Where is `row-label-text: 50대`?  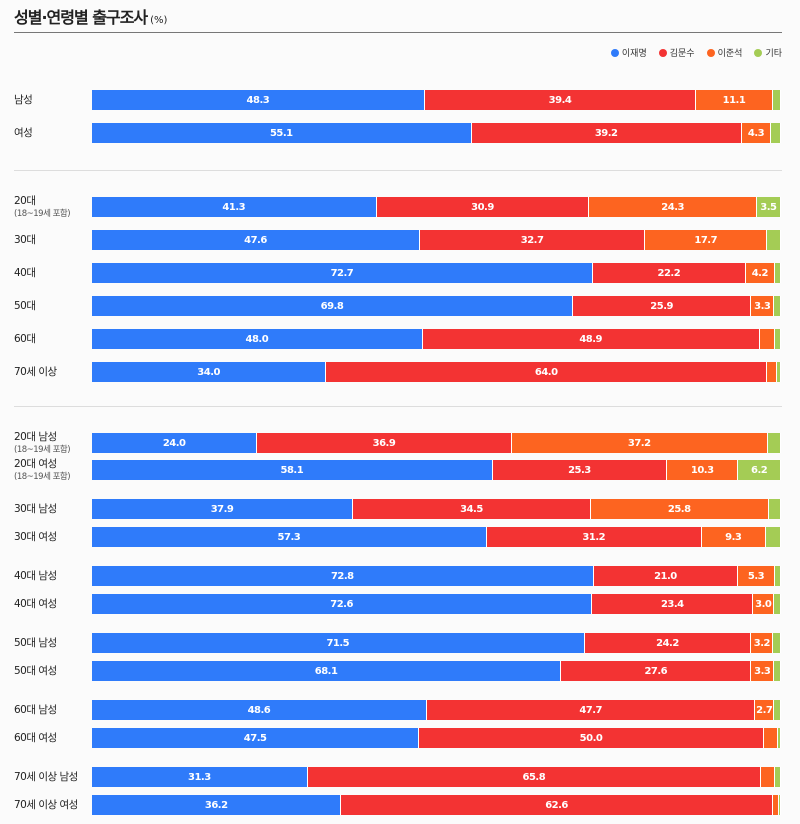 row-label-text: 50대 is located at coordinates (25, 306).